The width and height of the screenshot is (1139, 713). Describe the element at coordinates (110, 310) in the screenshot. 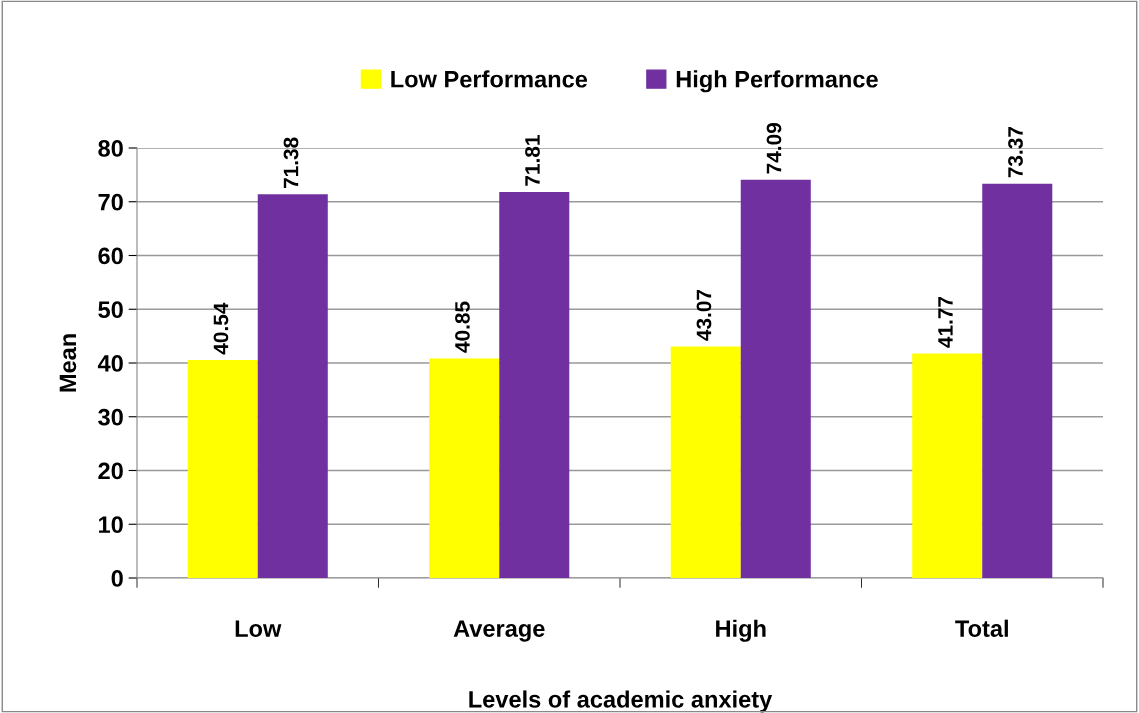

I see `y-tick-label: 50` at that location.